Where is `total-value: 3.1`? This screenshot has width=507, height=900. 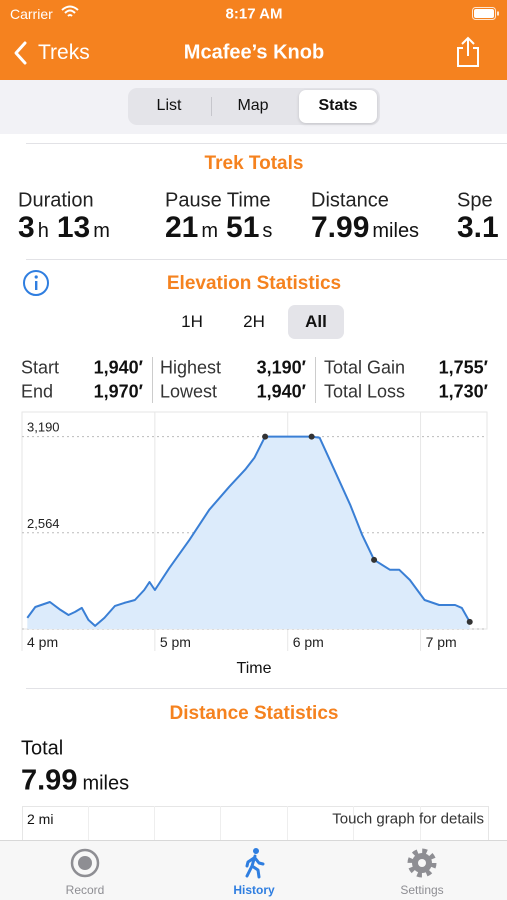
total-value: 3.1 is located at coordinates (478, 228).